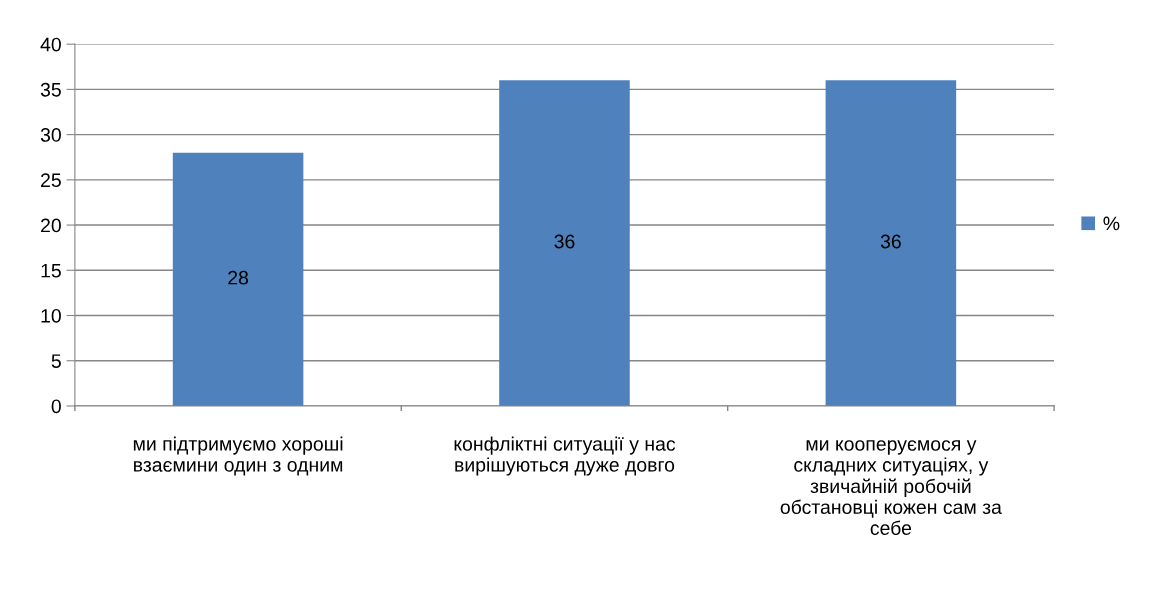 This screenshot has width=1152, height=597. Describe the element at coordinates (1111, 223) in the screenshot. I see `legend-label: %` at that location.